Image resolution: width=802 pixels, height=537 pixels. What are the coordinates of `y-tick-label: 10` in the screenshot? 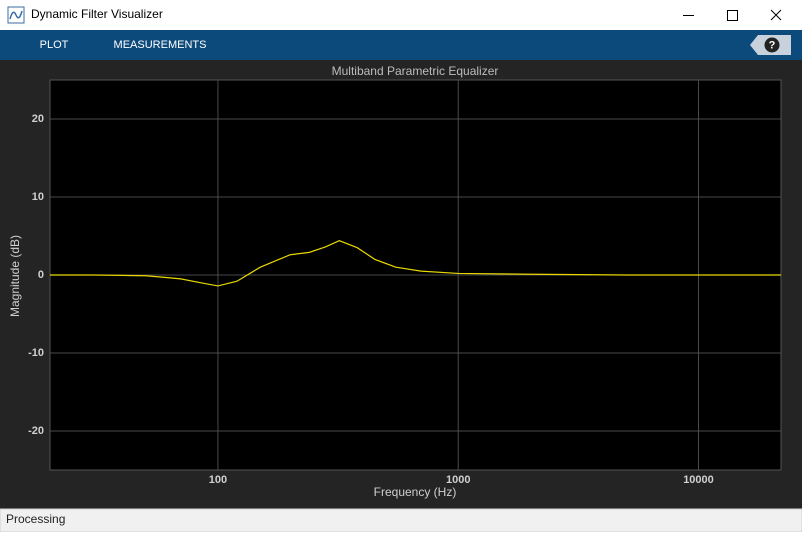 It's located at (38, 197).